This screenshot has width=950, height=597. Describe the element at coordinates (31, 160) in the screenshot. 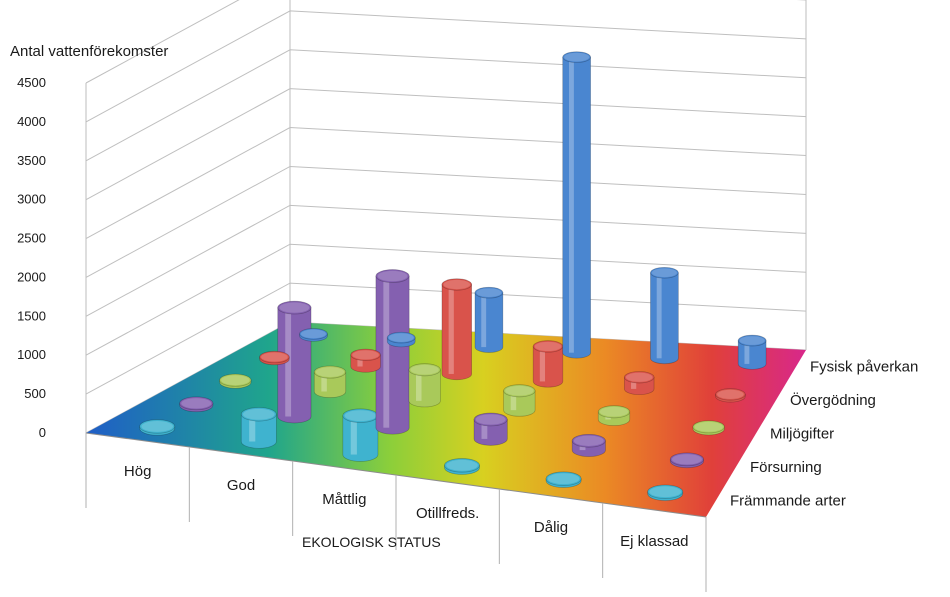

I see `y-tick-label: 3500` at that location.